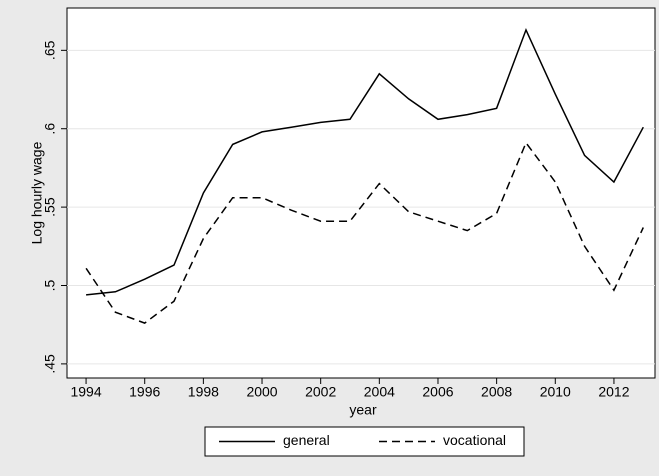 This screenshot has height=476, width=659. Describe the element at coordinates (85, 392) in the screenshot. I see `x-tick-label: 1994` at that location.